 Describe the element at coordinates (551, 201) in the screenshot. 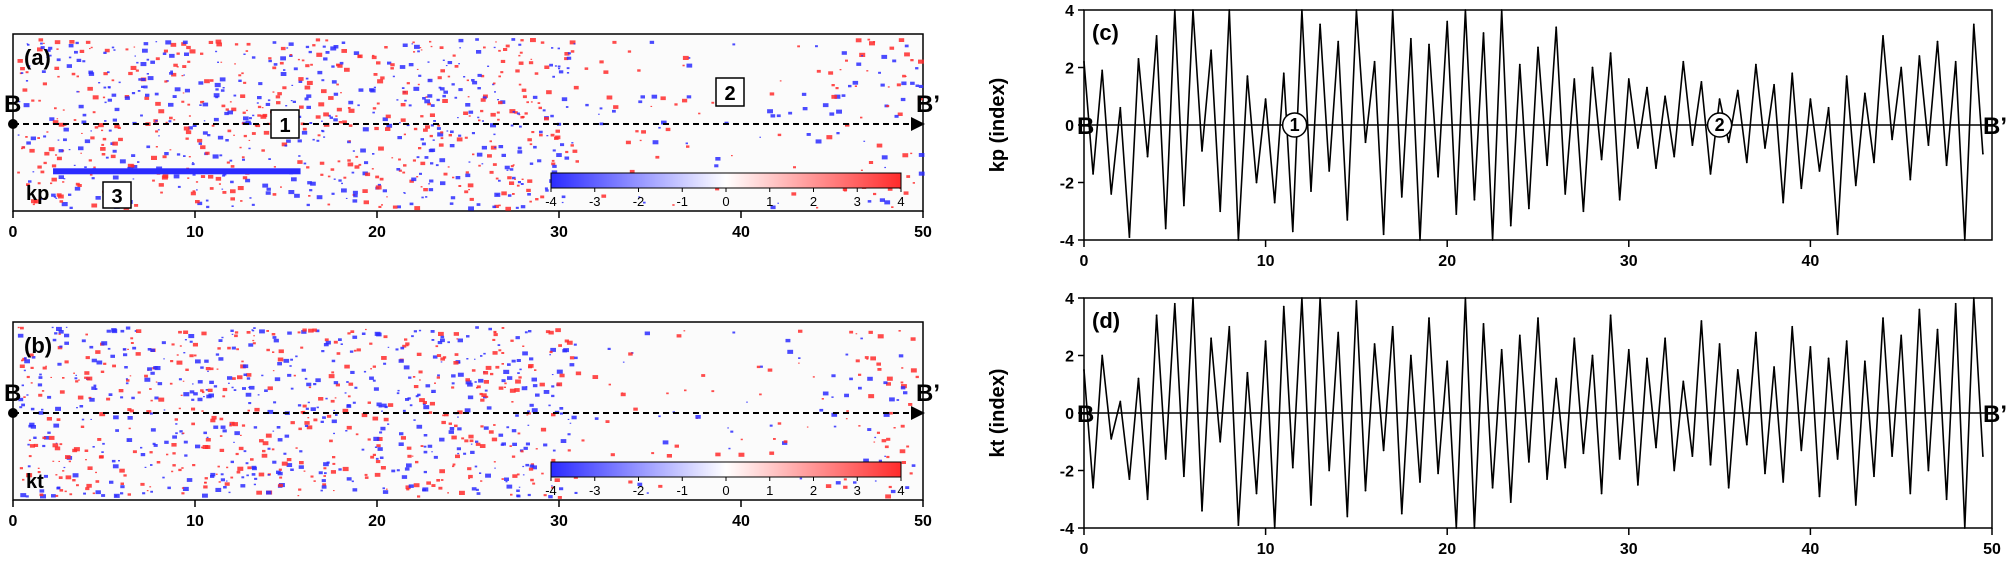

I see `colorbar-tick-label: -4` at that location.